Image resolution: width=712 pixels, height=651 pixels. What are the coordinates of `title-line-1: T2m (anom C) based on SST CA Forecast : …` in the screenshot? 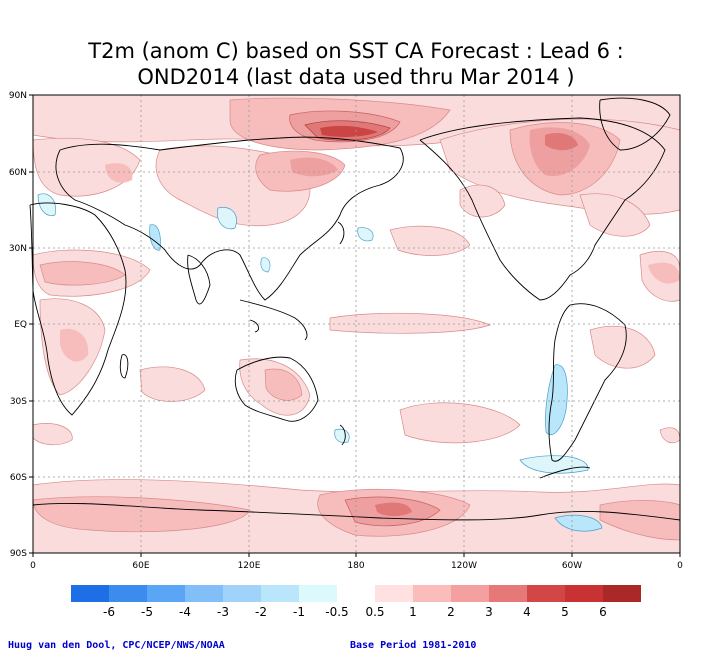 It's located at (356, 51).